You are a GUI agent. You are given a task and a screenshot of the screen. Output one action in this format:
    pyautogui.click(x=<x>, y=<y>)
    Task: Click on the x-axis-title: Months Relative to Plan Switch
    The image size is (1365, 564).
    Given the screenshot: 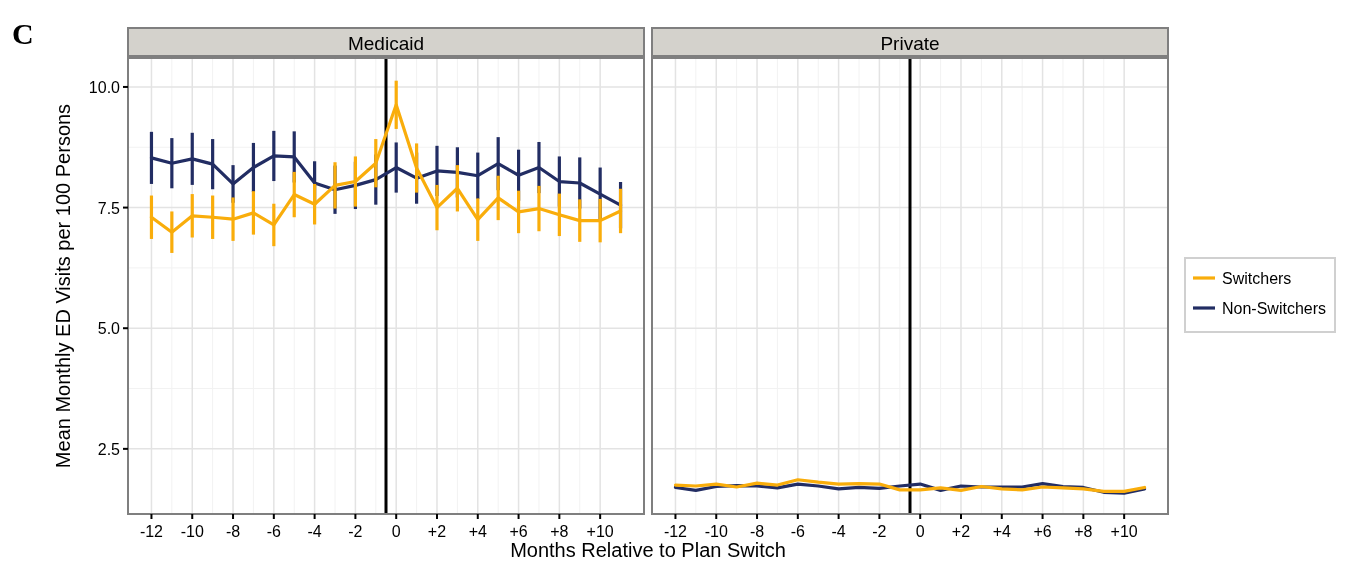 What is the action you would take?
    pyautogui.click(x=648, y=550)
    